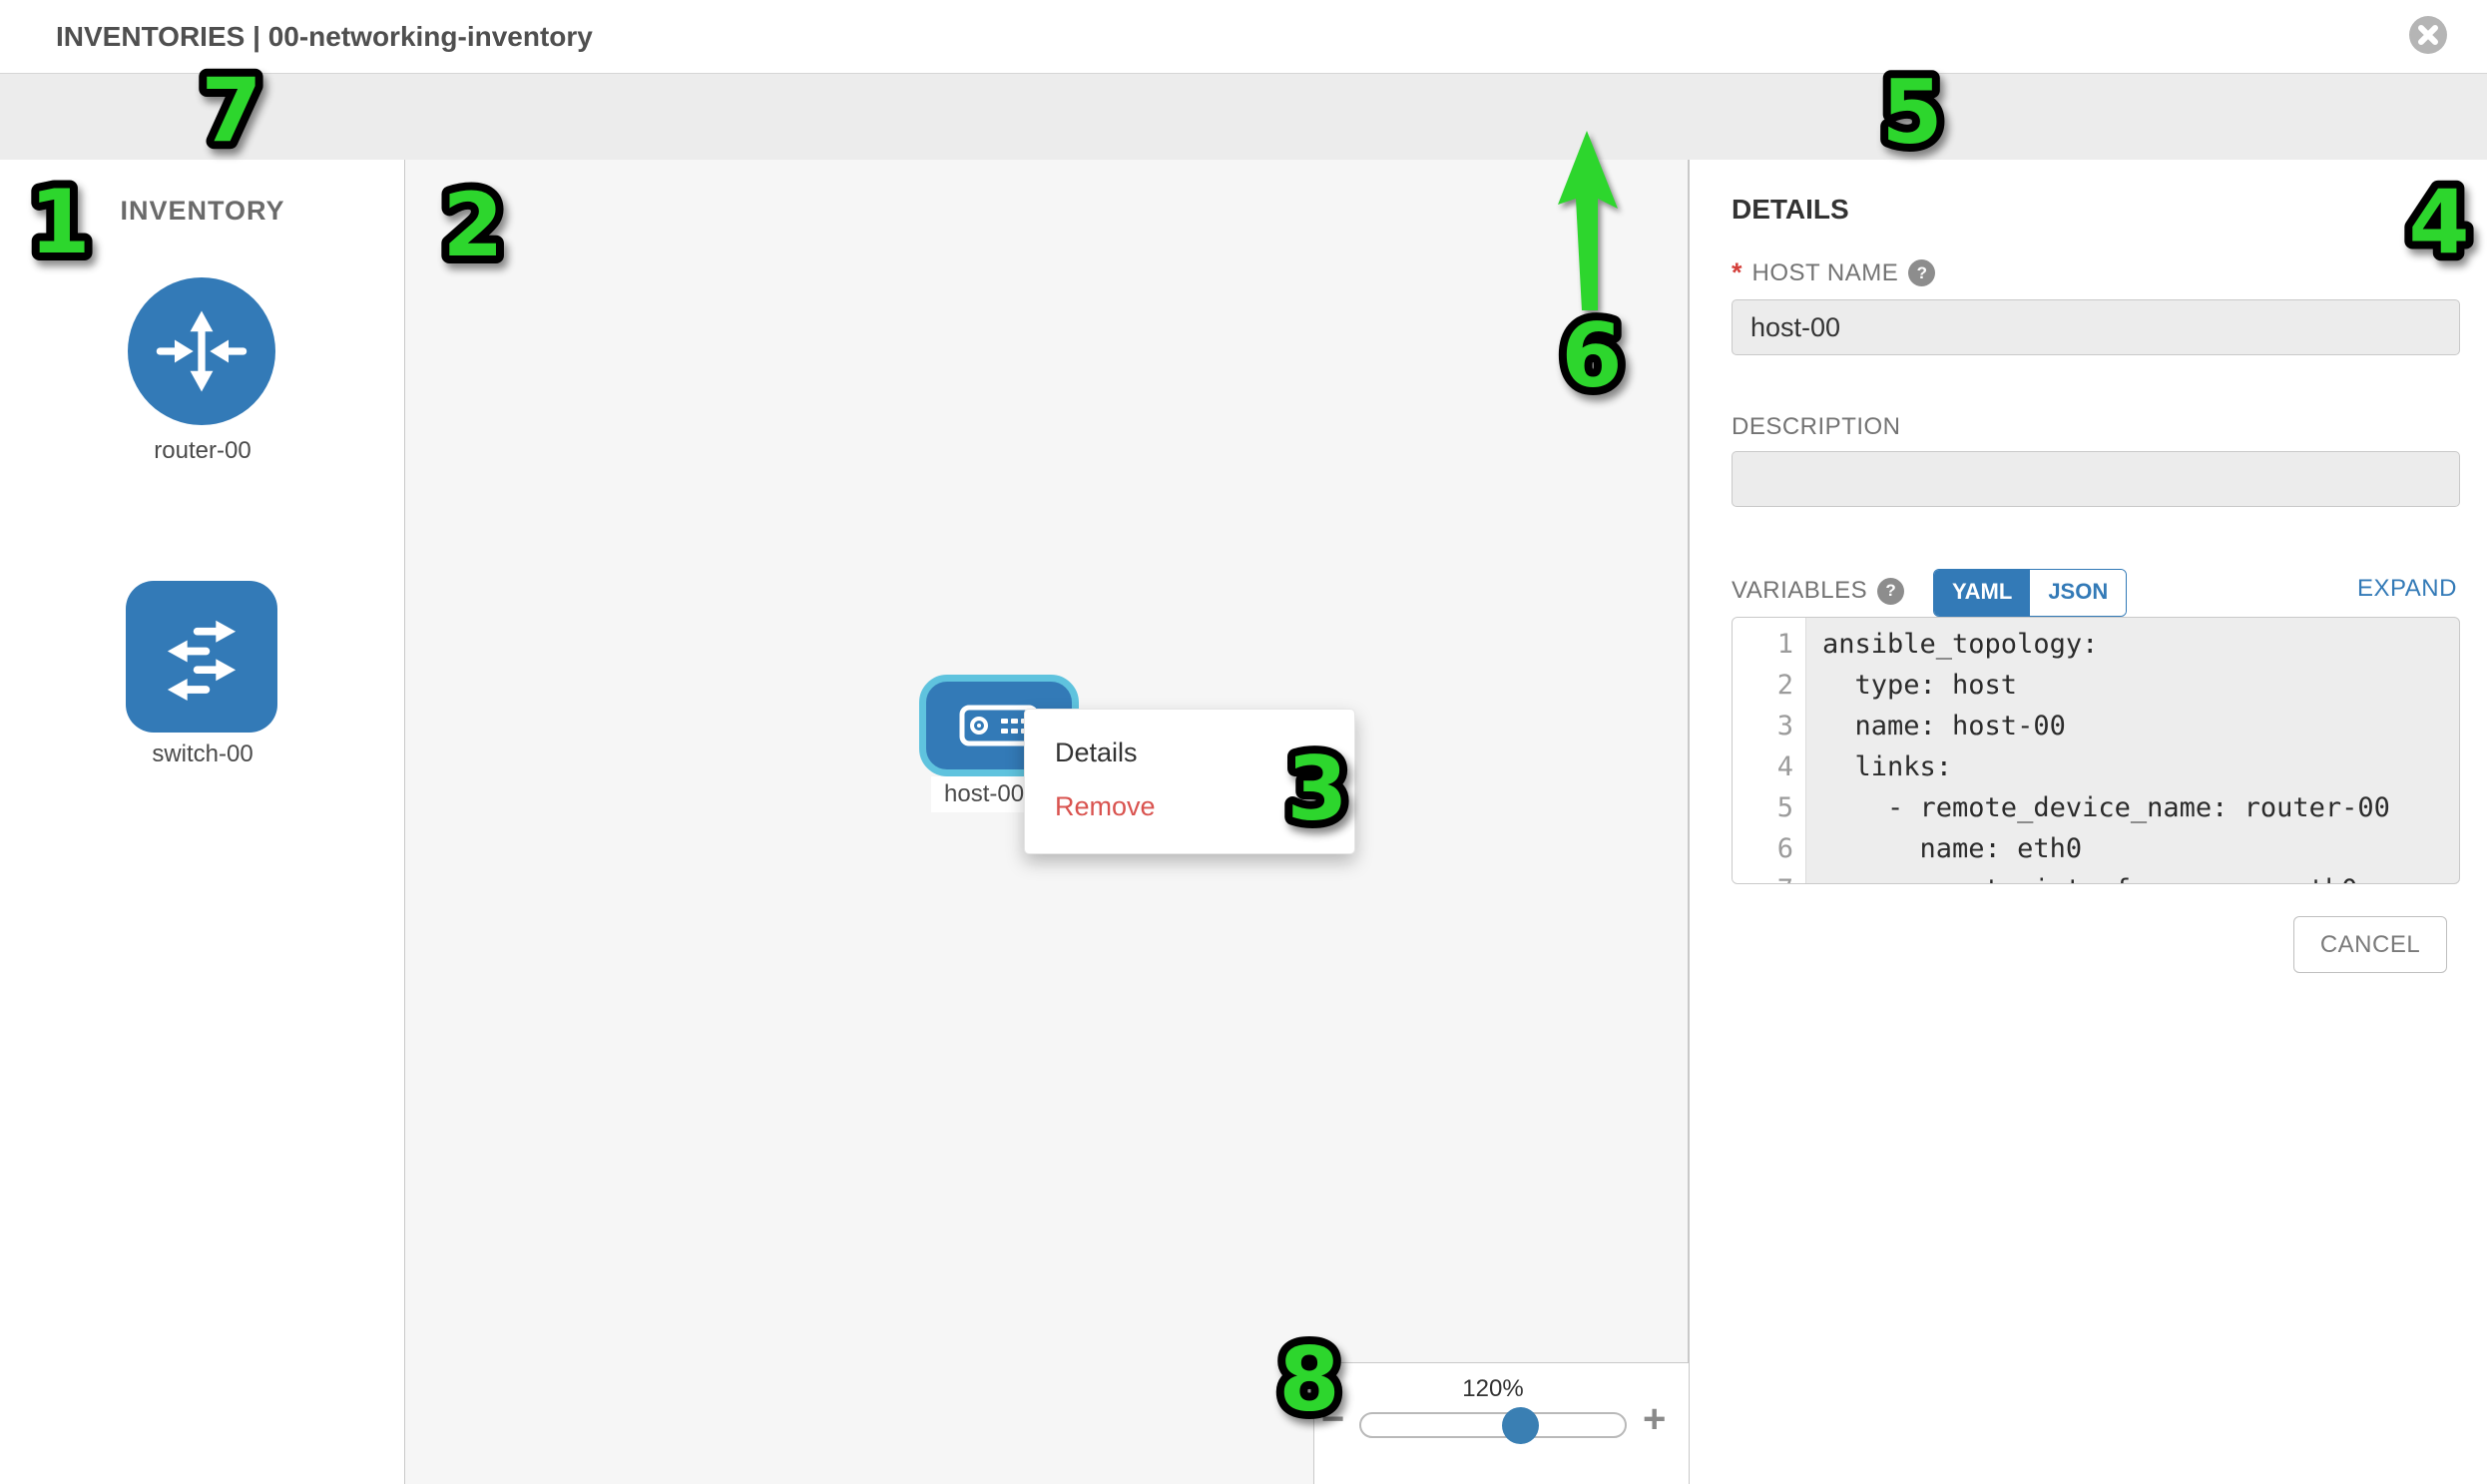 Image resolution: width=2487 pixels, height=1484 pixels. I want to click on close-icon, so click(2428, 35).